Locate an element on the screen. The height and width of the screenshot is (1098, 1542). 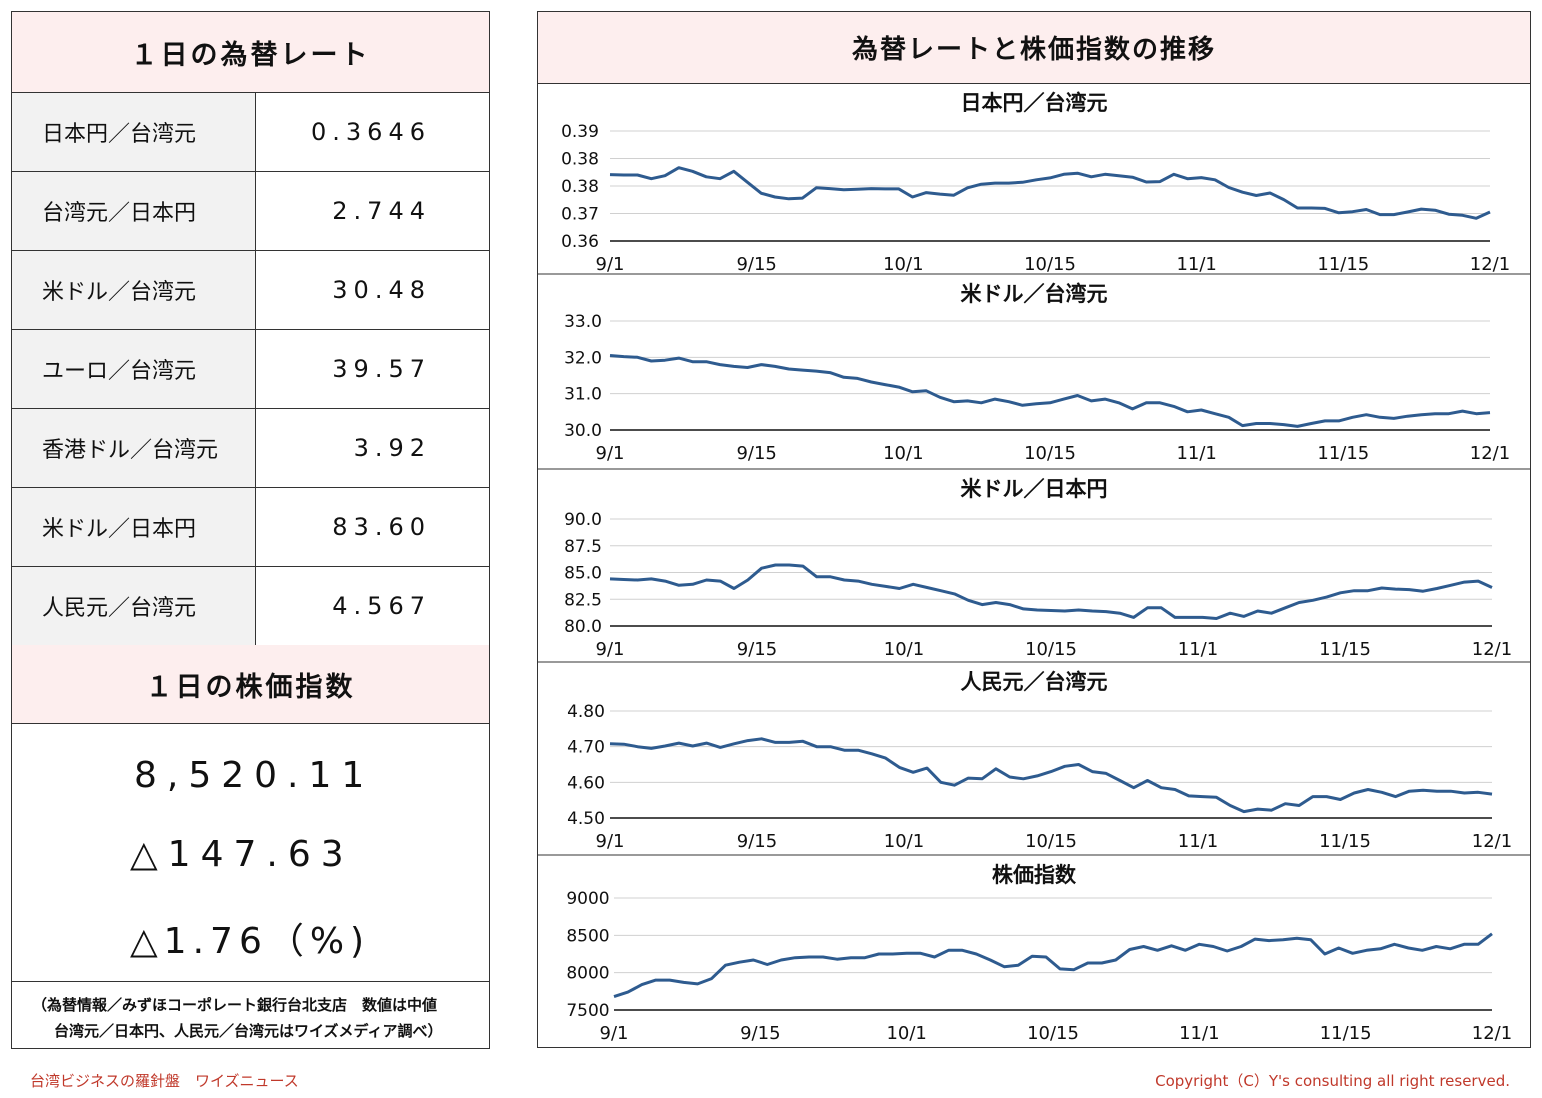
y-tick-label: 82.5 is located at coordinates (583, 600).